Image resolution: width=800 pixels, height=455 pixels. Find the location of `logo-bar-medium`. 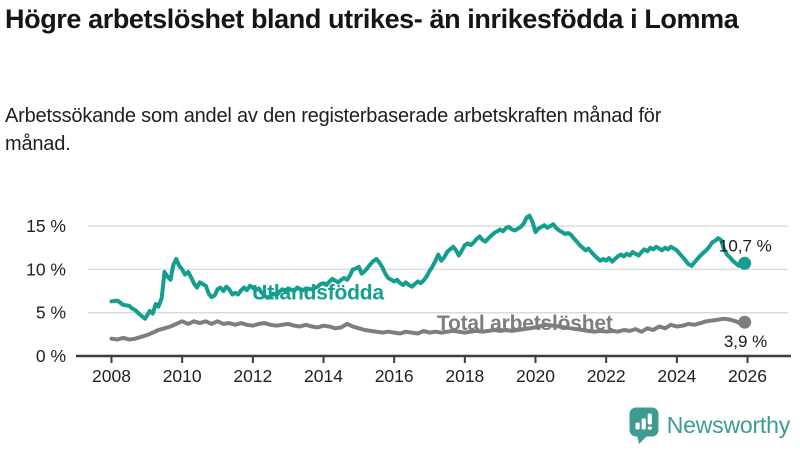

logo-bar-medium is located at coordinates (643, 424).